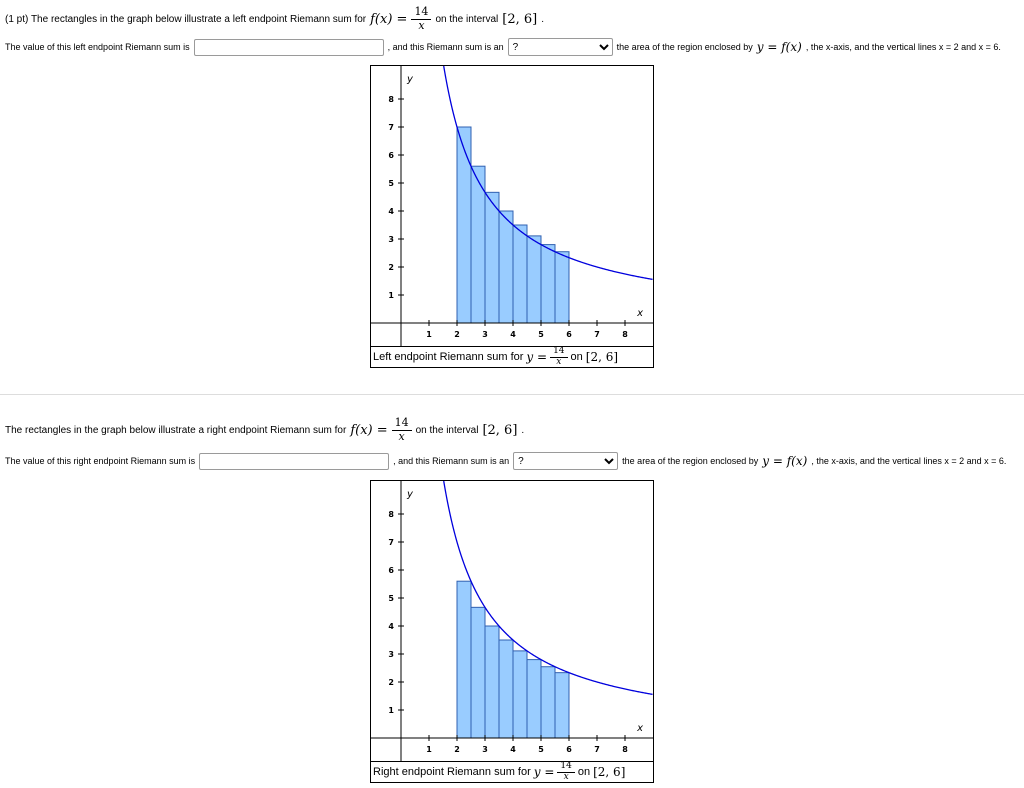  Describe the element at coordinates (785, 461) in the screenshot. I see `problem2-tail-math: y = f(x)` at that location.